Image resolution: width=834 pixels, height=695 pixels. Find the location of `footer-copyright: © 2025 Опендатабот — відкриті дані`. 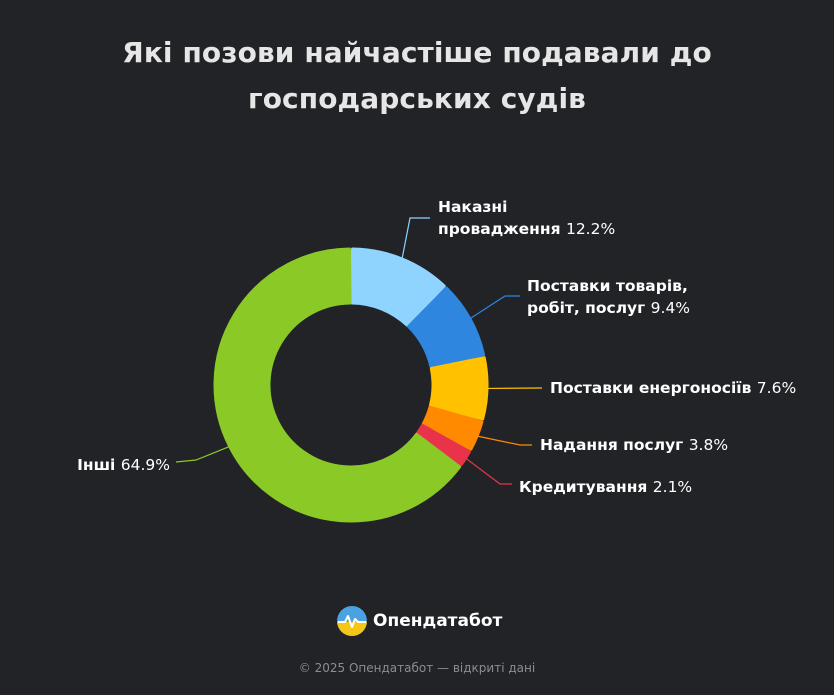

footer-copyright: © 2025 Опендатабот — відкриті дані is located at coordinates (417, 668).